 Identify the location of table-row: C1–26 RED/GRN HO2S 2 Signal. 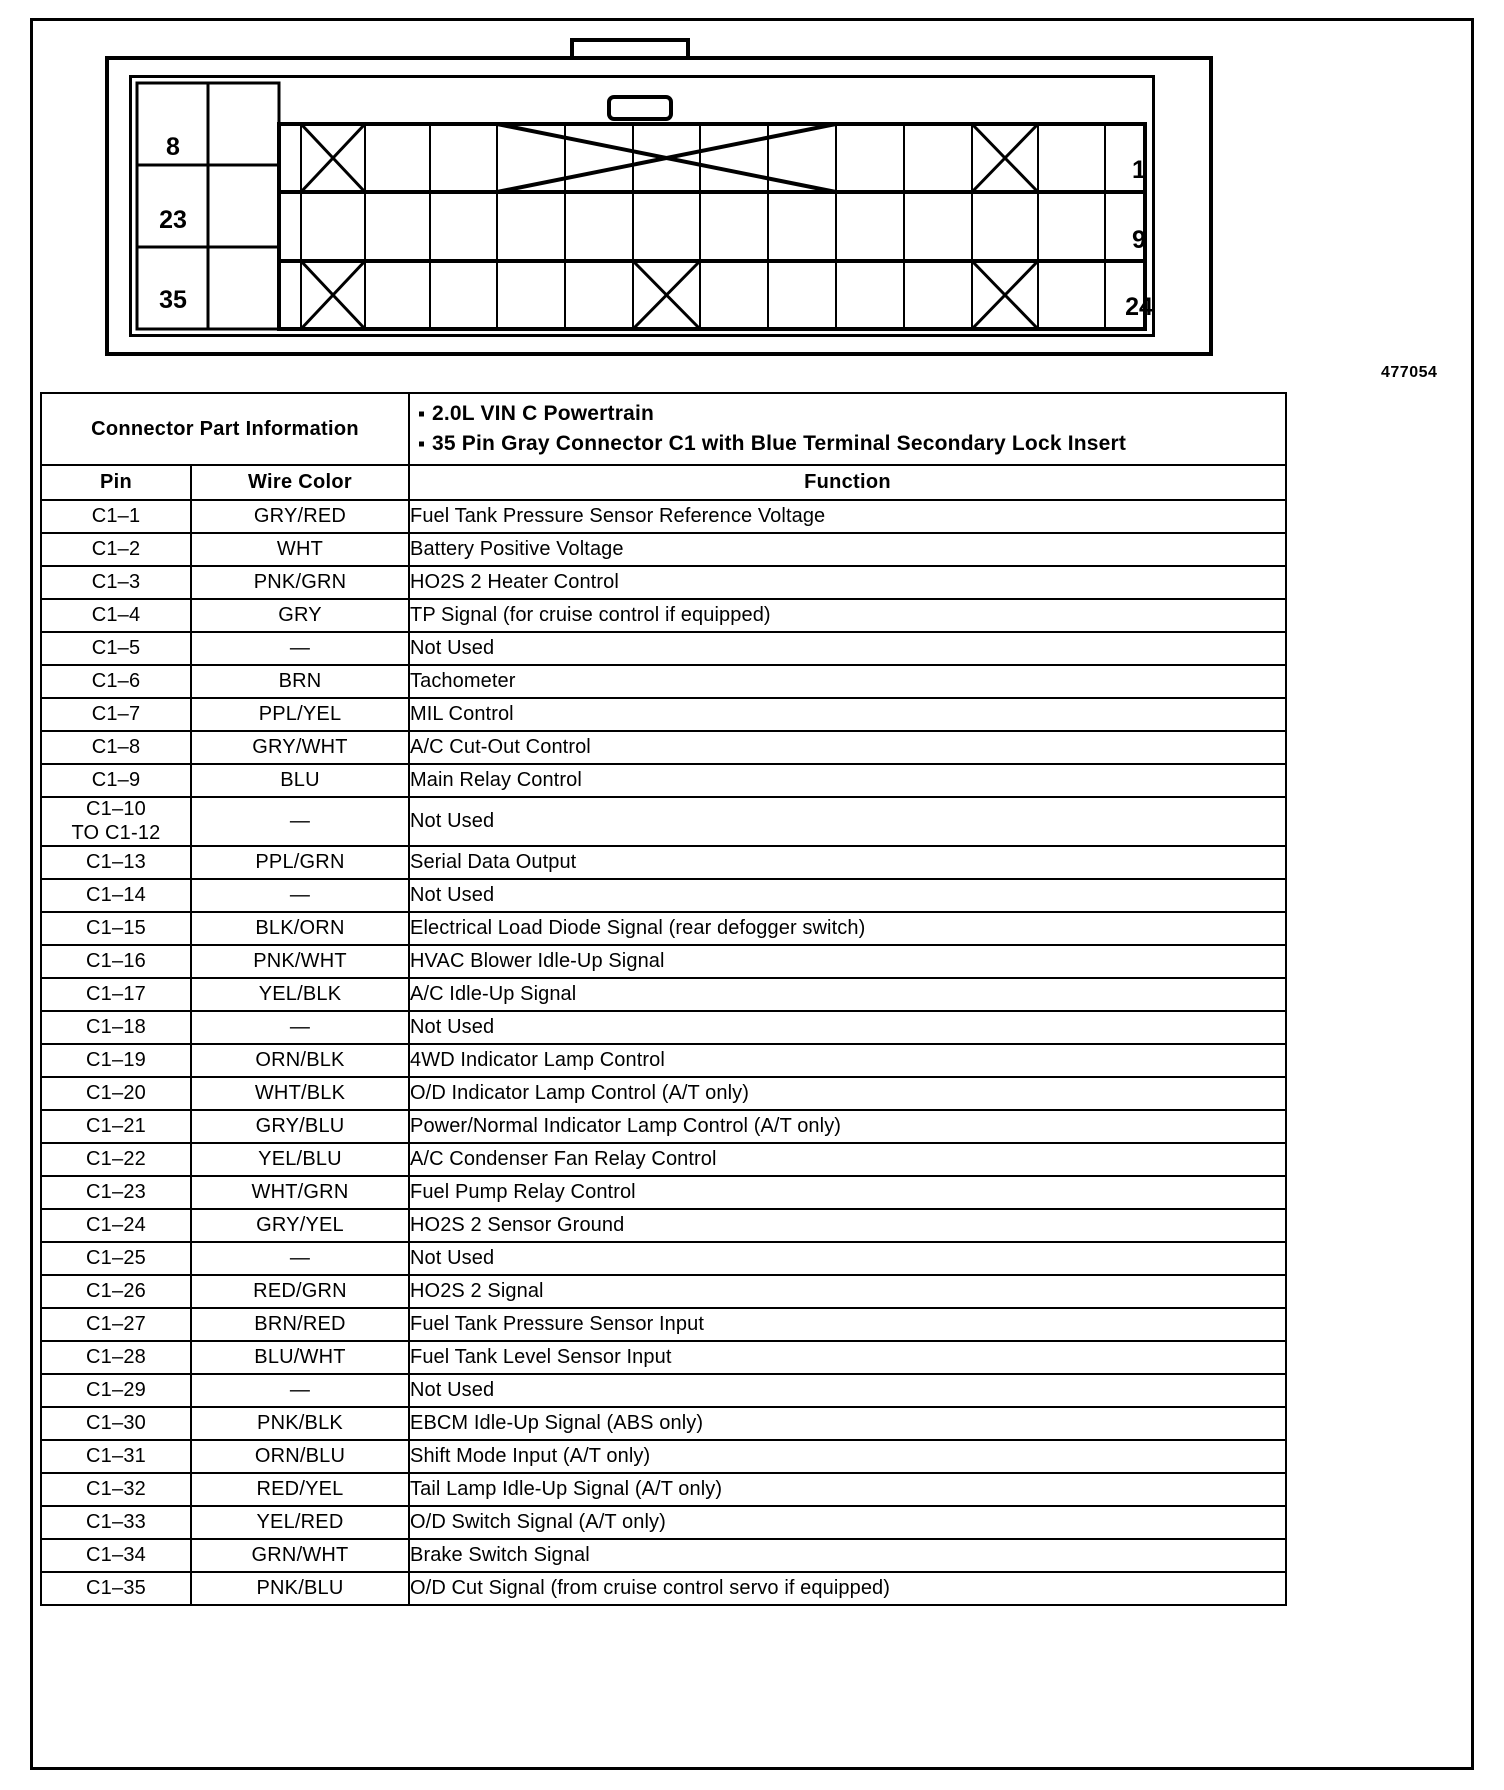
(663, 1292).